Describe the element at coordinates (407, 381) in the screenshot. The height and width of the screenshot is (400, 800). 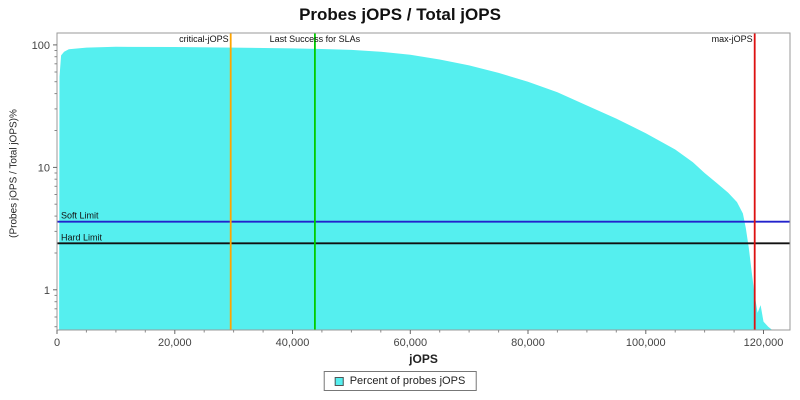
I see `legend-label: Percent of probes jOPS` at that location.